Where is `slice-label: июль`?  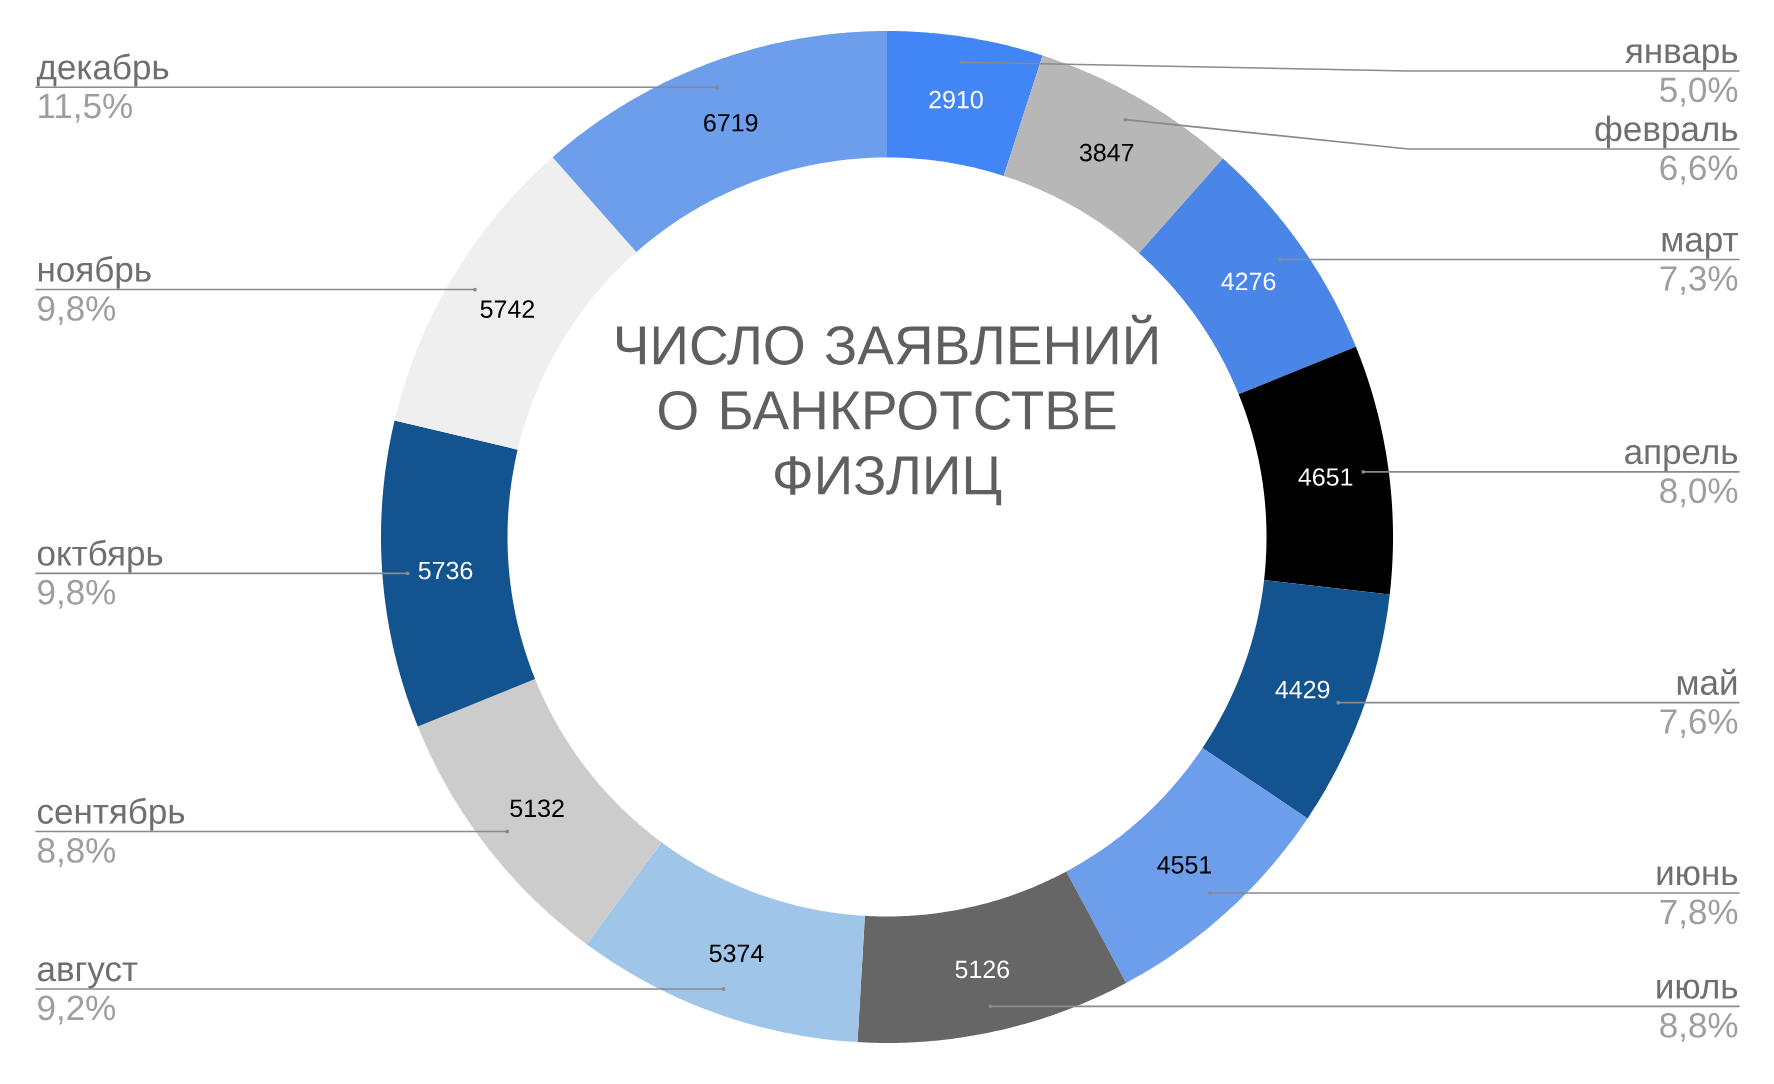 slice-label: июль is located at coordinates (1697, 989).